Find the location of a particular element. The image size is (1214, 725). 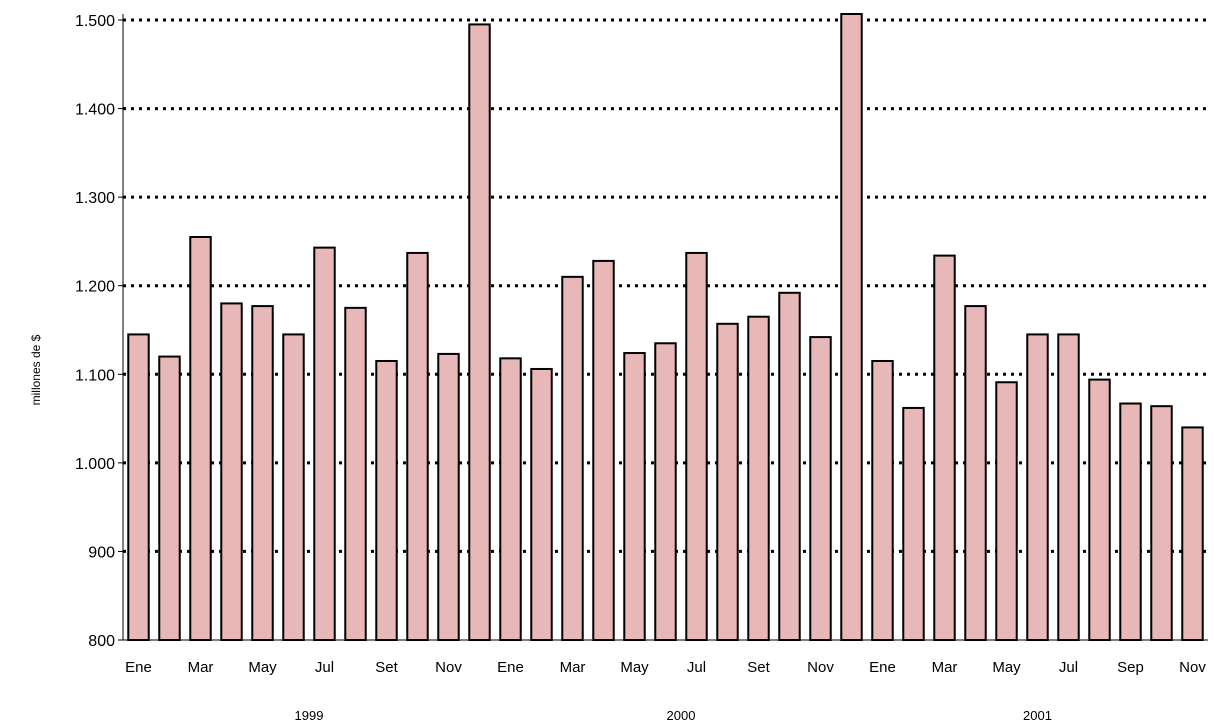

y-tick-label: 1.400 is located at coordinates (95, 110).